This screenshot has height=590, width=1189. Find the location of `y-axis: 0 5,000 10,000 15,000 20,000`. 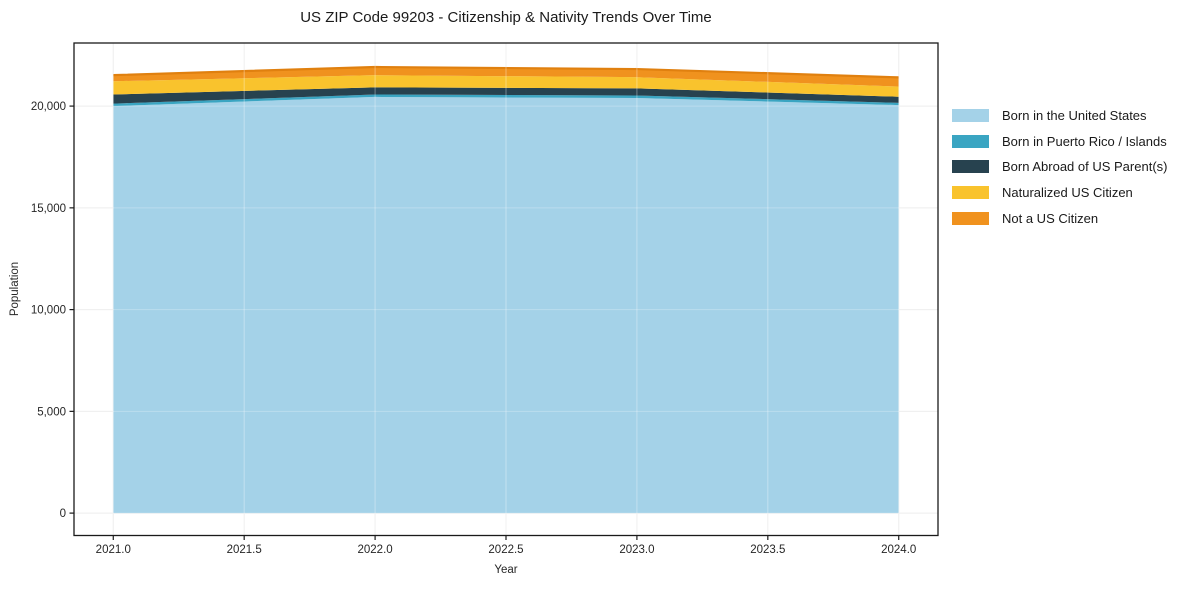

y-axis: 0 5,000 10,000 15,000 20,000 is located at coordinates (52, 310).